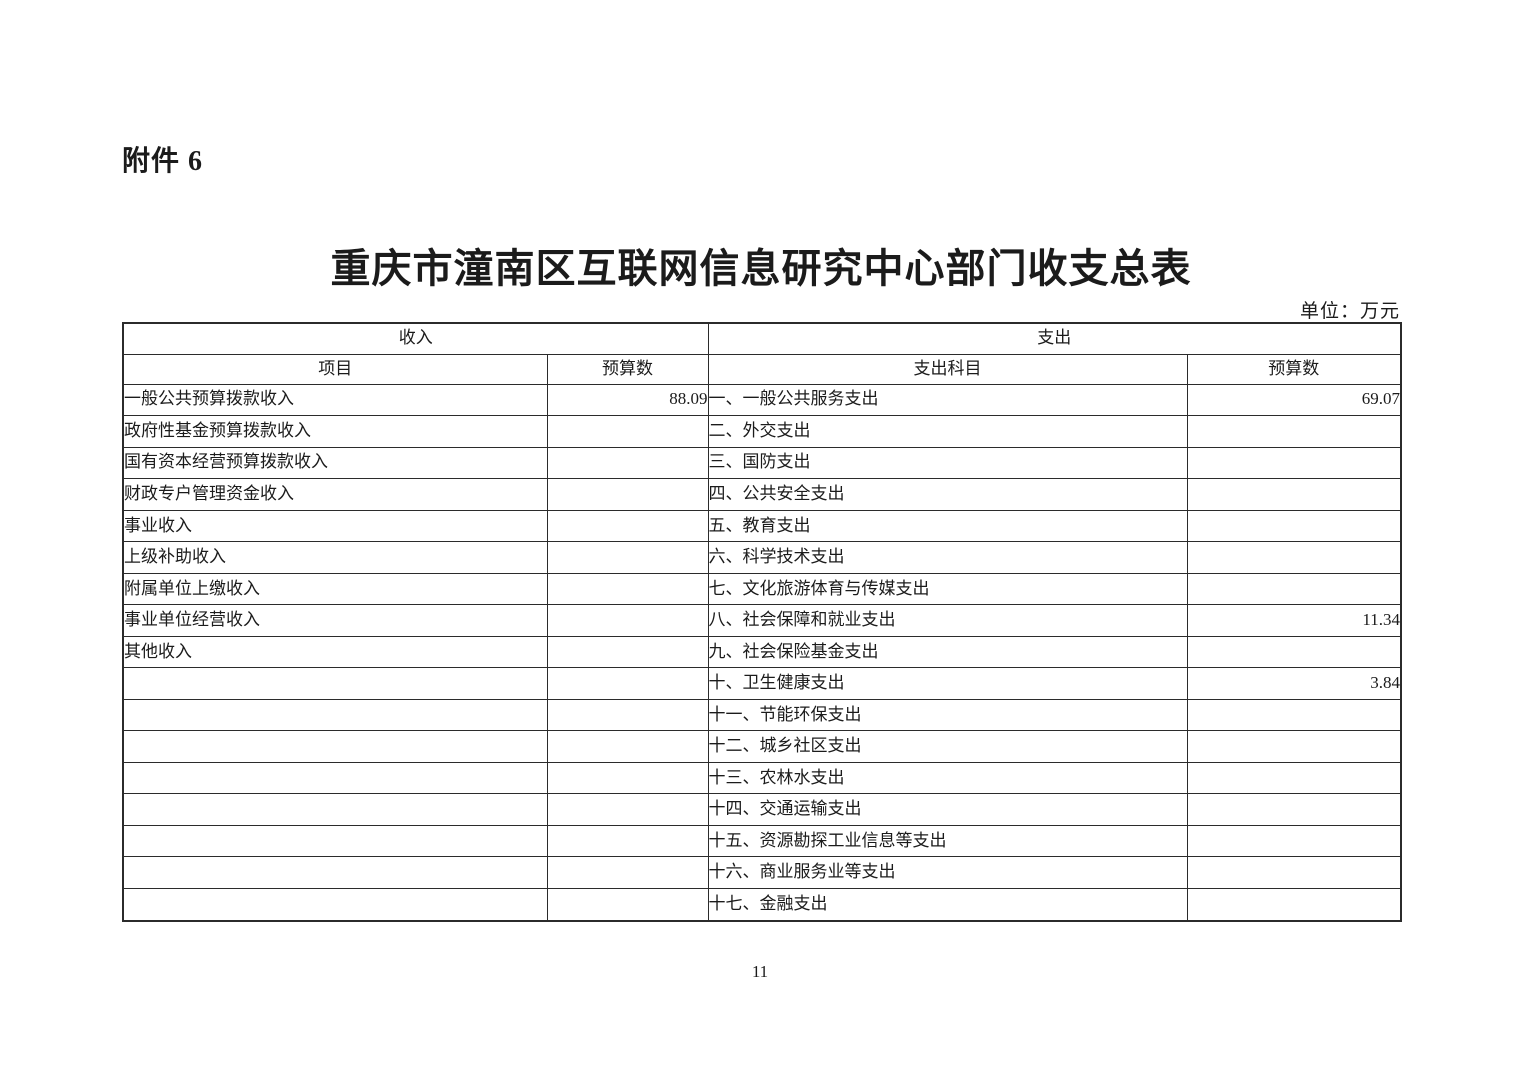 The image size is (1520, 1074). What do you see at coordinates (947, 746) in the screenshot?
I see `expense-item-cell: 十二、城乡社区支出` at bounding box center [947, 746].